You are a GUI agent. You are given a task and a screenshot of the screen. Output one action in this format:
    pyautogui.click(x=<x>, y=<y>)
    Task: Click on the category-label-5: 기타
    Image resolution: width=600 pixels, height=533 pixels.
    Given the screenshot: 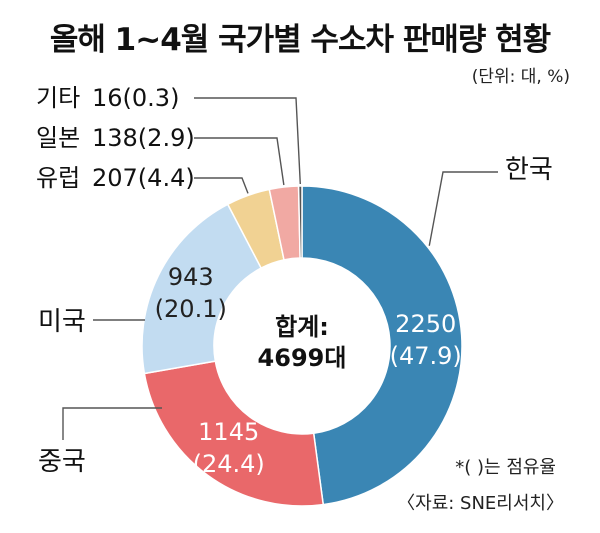 What is the action you would take?
    pyautogui.click(x=58, y=98)
    